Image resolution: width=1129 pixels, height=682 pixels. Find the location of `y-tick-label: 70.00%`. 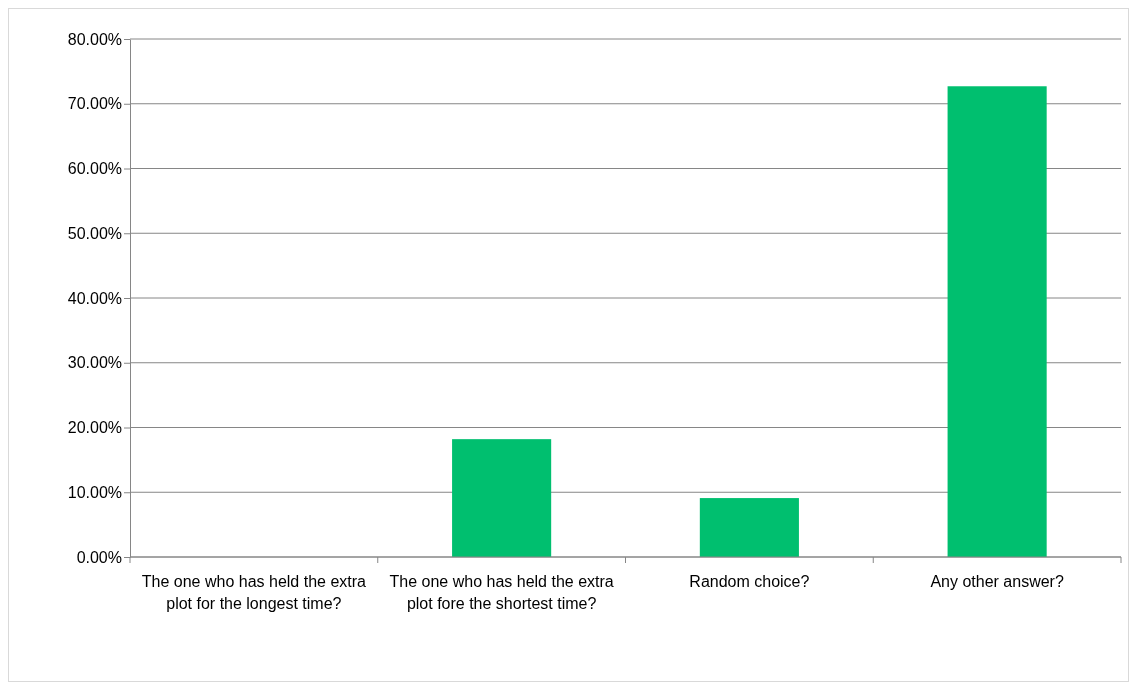

y-tick-label: 70.00% is located at coordinates (94, 104).